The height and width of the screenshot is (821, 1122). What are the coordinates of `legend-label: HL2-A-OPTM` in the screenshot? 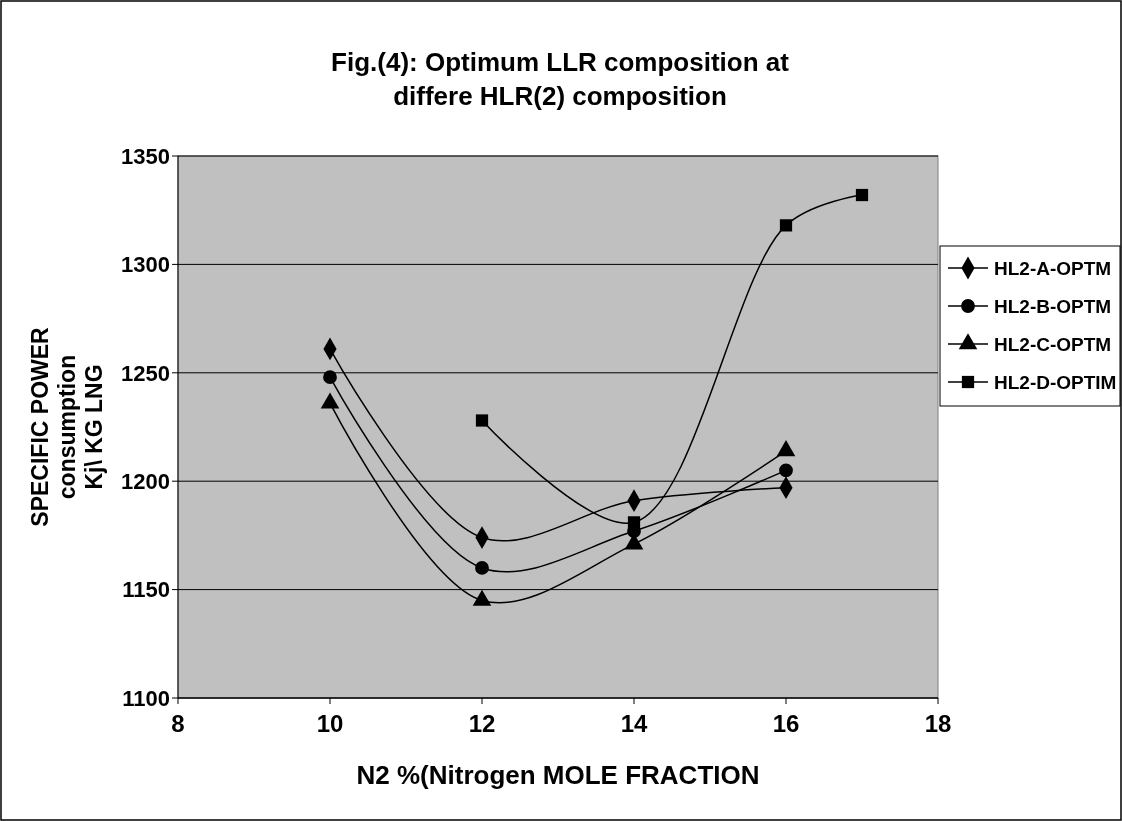 It's located at (1053, 268).